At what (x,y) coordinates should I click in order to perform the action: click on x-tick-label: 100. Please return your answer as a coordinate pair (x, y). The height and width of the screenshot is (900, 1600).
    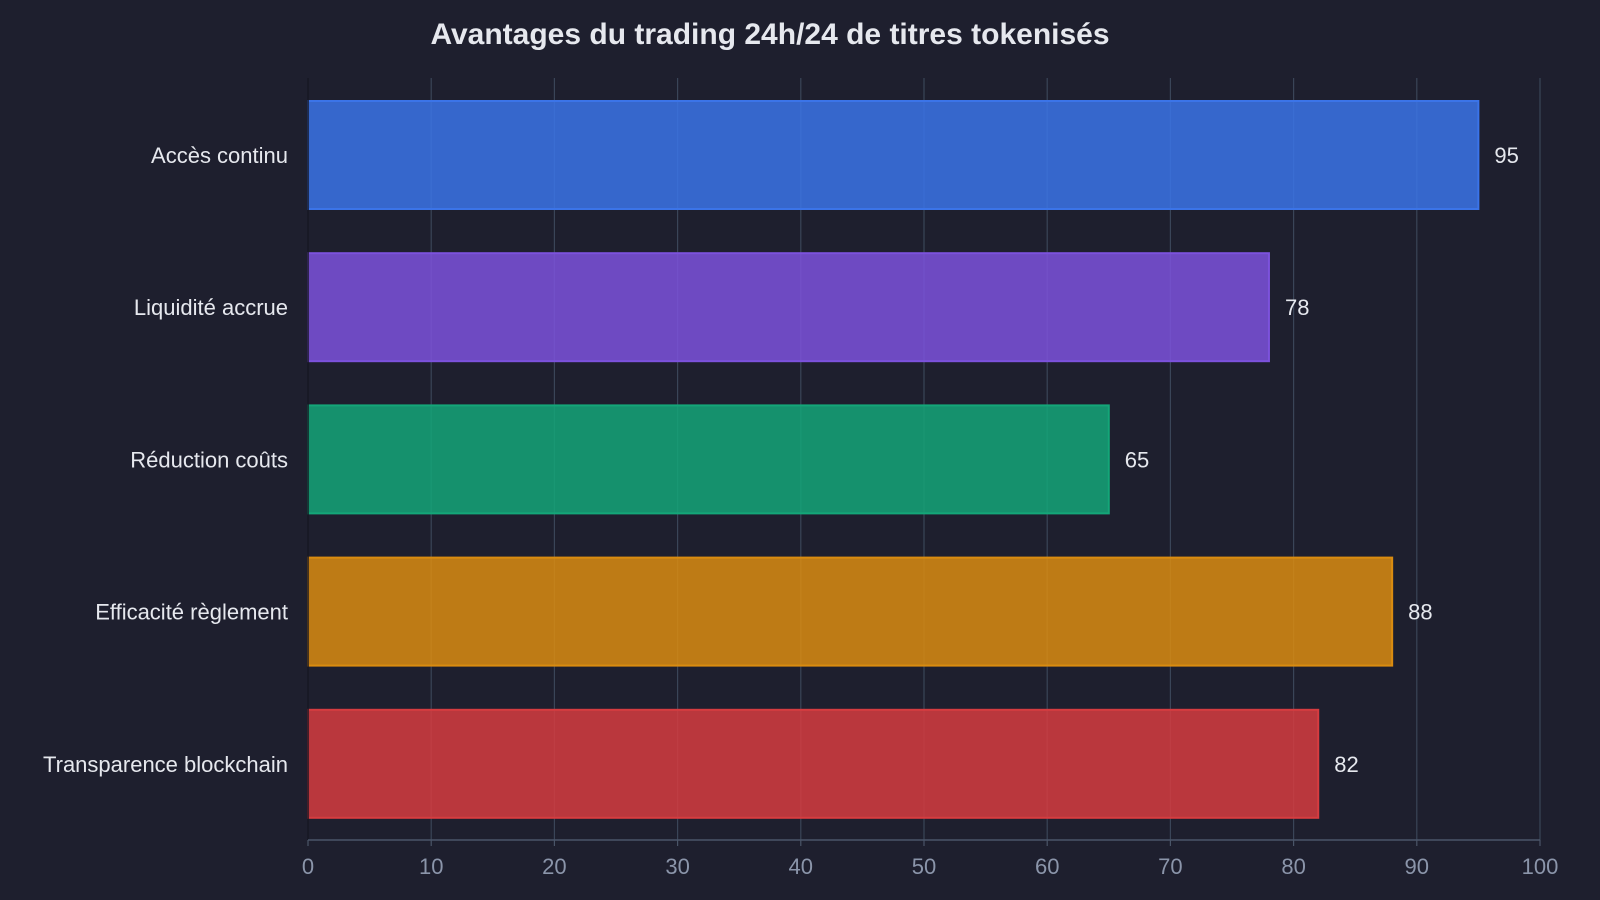
    Looking at the image, I should click on (1540, 866).